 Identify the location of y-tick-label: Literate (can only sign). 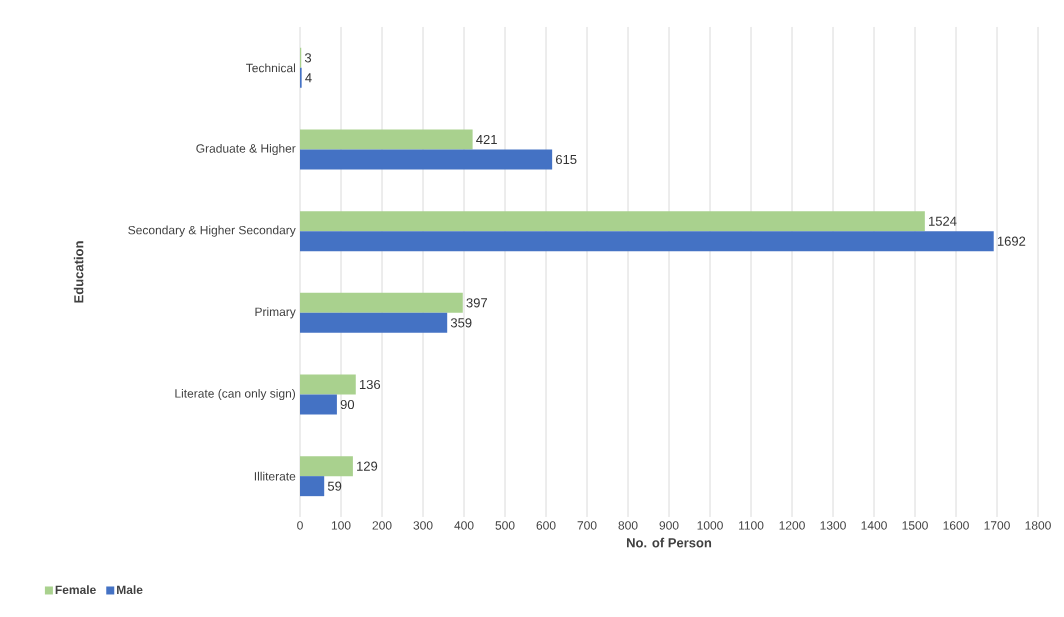
(235, 394).